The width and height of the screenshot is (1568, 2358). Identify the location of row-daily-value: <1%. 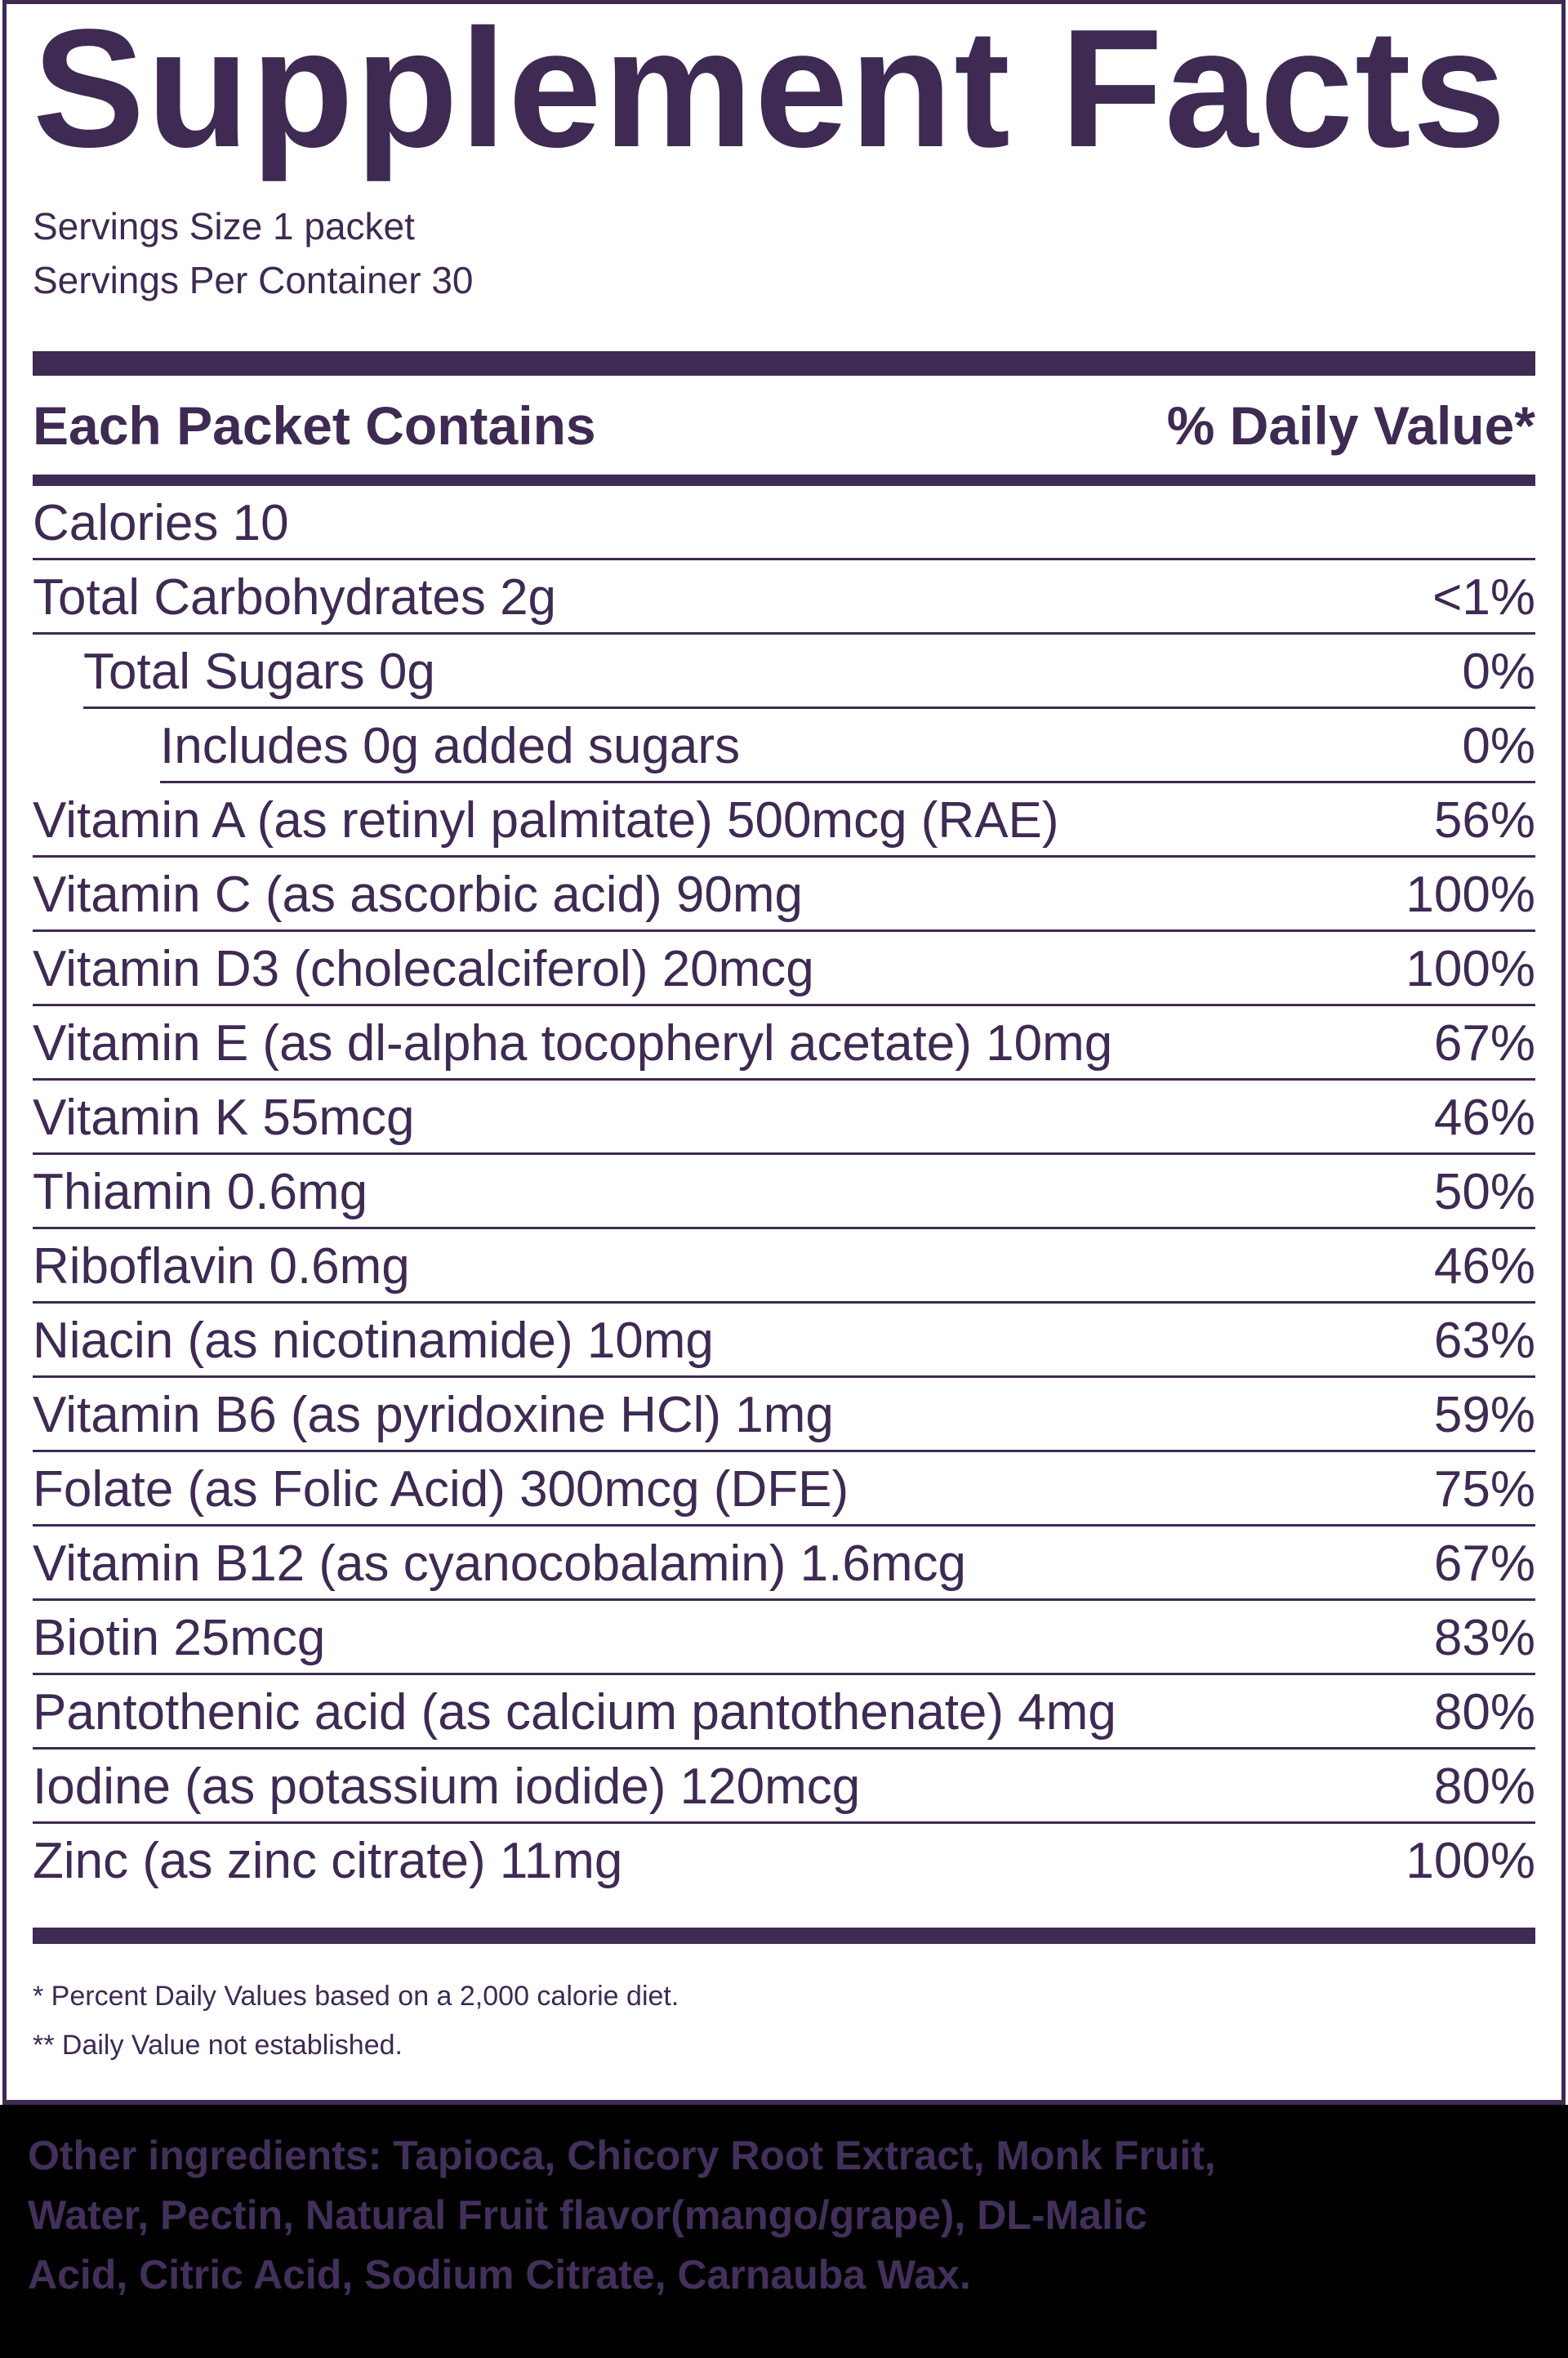
(1483, 597).